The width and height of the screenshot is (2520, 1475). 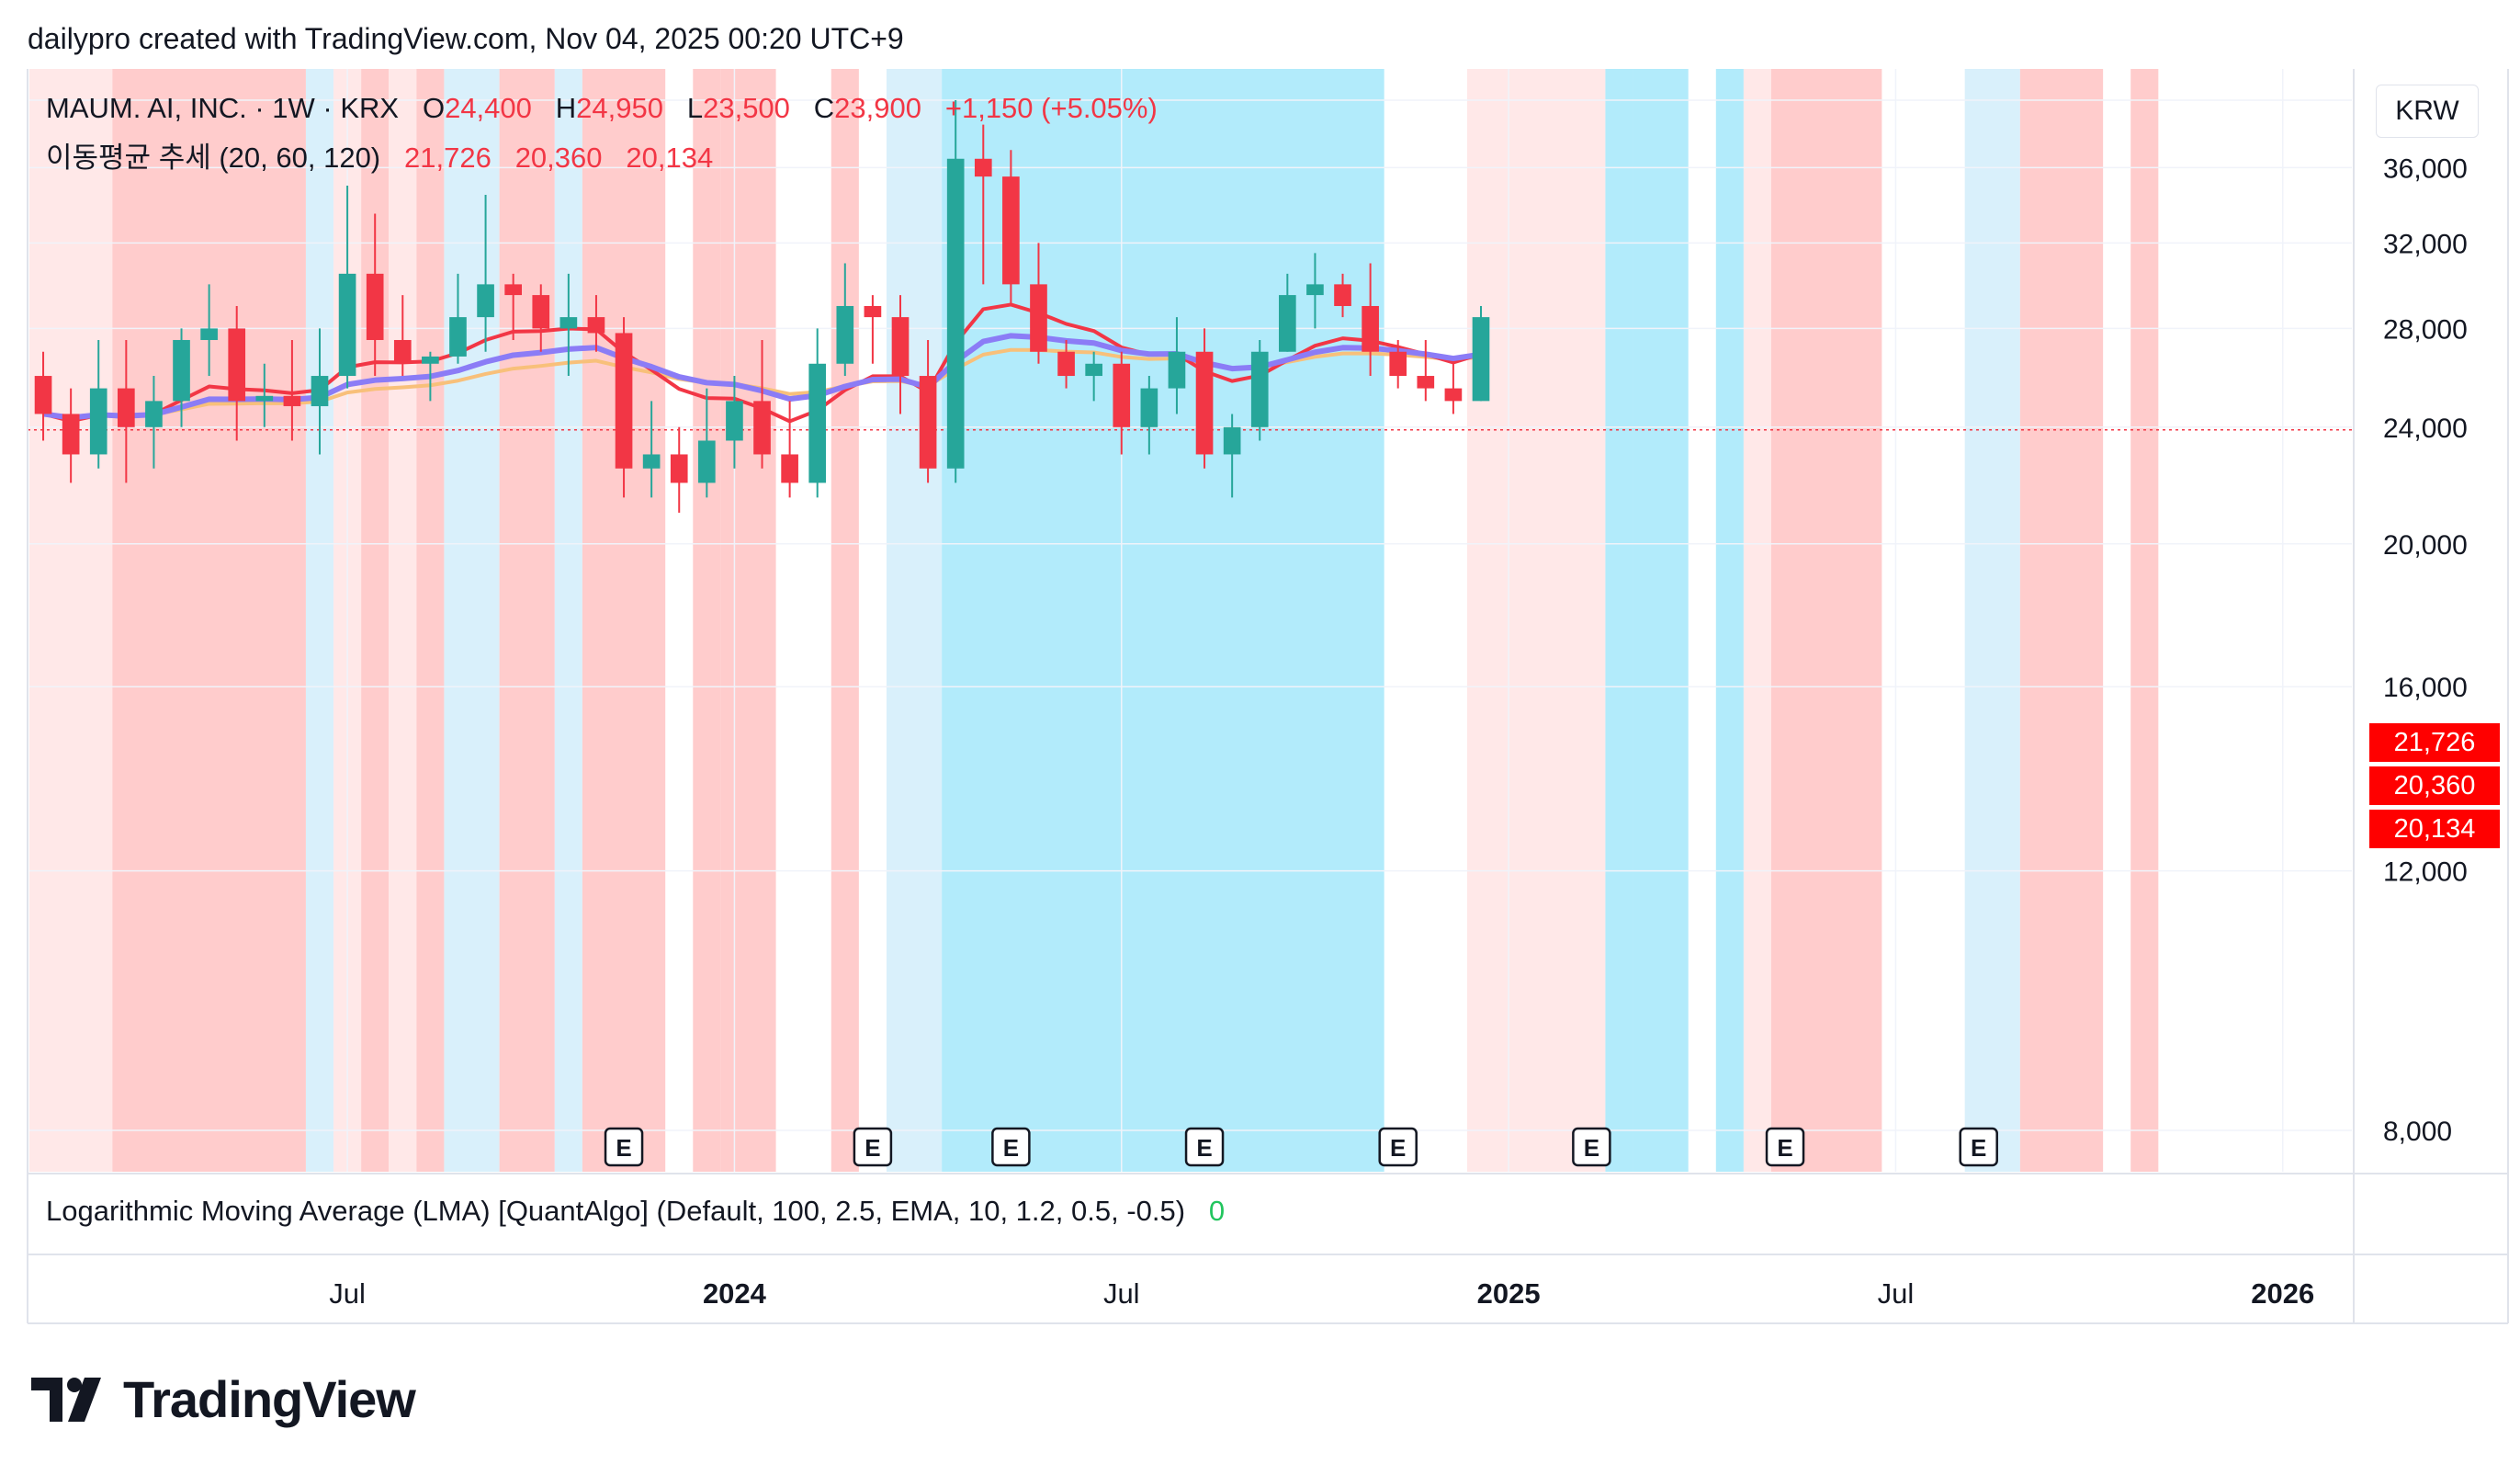 What do you see at coordinates (824, 108) in the screenshot?
I see `close-label: C` at bounding box center [824, 108].